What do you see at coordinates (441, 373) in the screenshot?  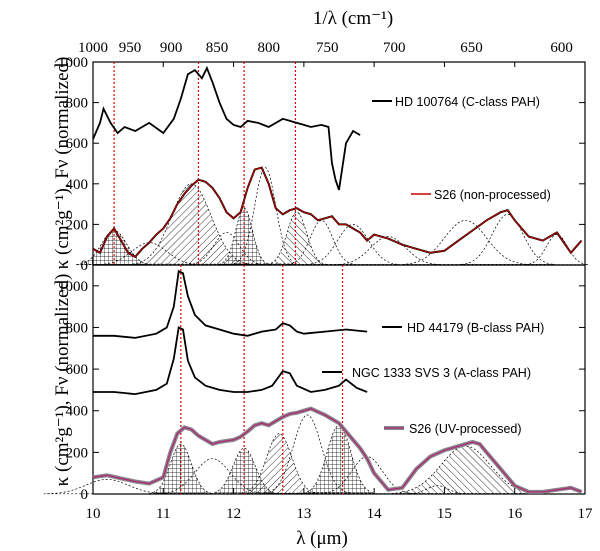 I see `svg-text: NGC 1333 SVS 3 (A-class PAH)` at bounding box center [441, 373].